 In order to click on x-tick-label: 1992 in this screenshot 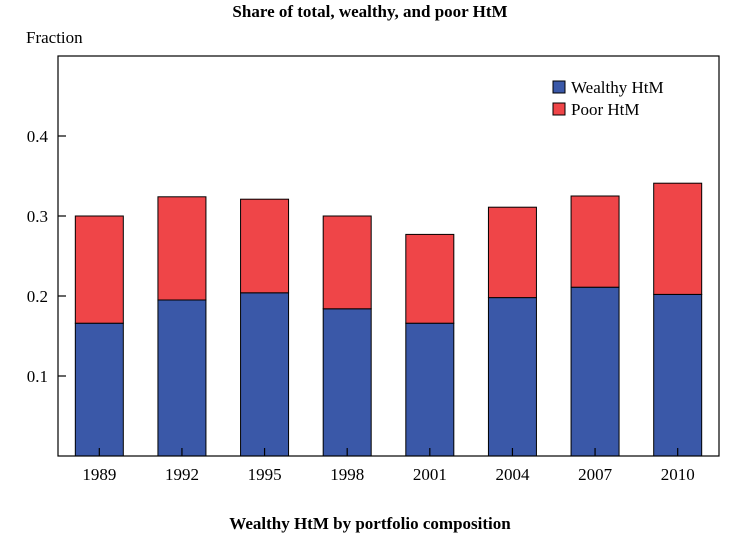, I will do `click(182, 474)`.